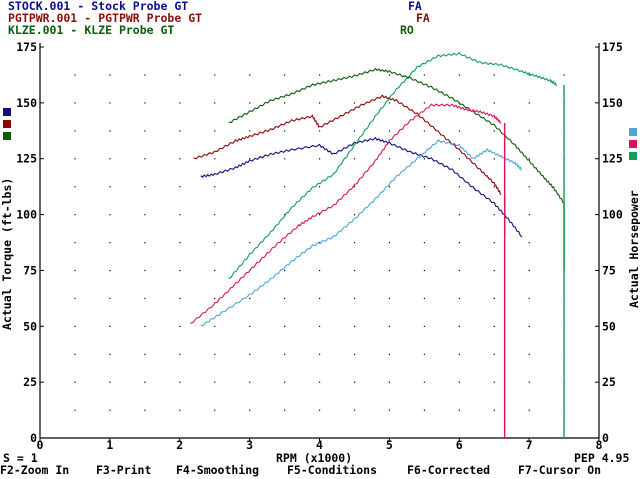 The height and width of the screenshot is (479, 640). What do you see at coordinates (98, 6) in the screenshot?
I see `header-row-stock: STOCK.001- Stock Probe GT` at bounding box center [98, 6].